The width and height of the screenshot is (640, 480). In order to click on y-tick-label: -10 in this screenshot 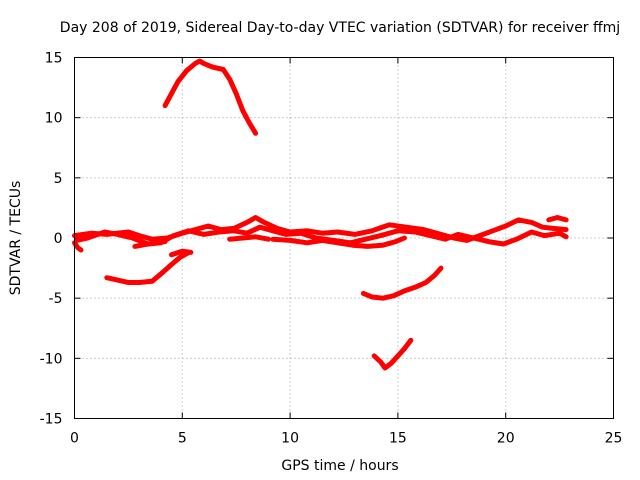, I will do `click(51, 359)`.